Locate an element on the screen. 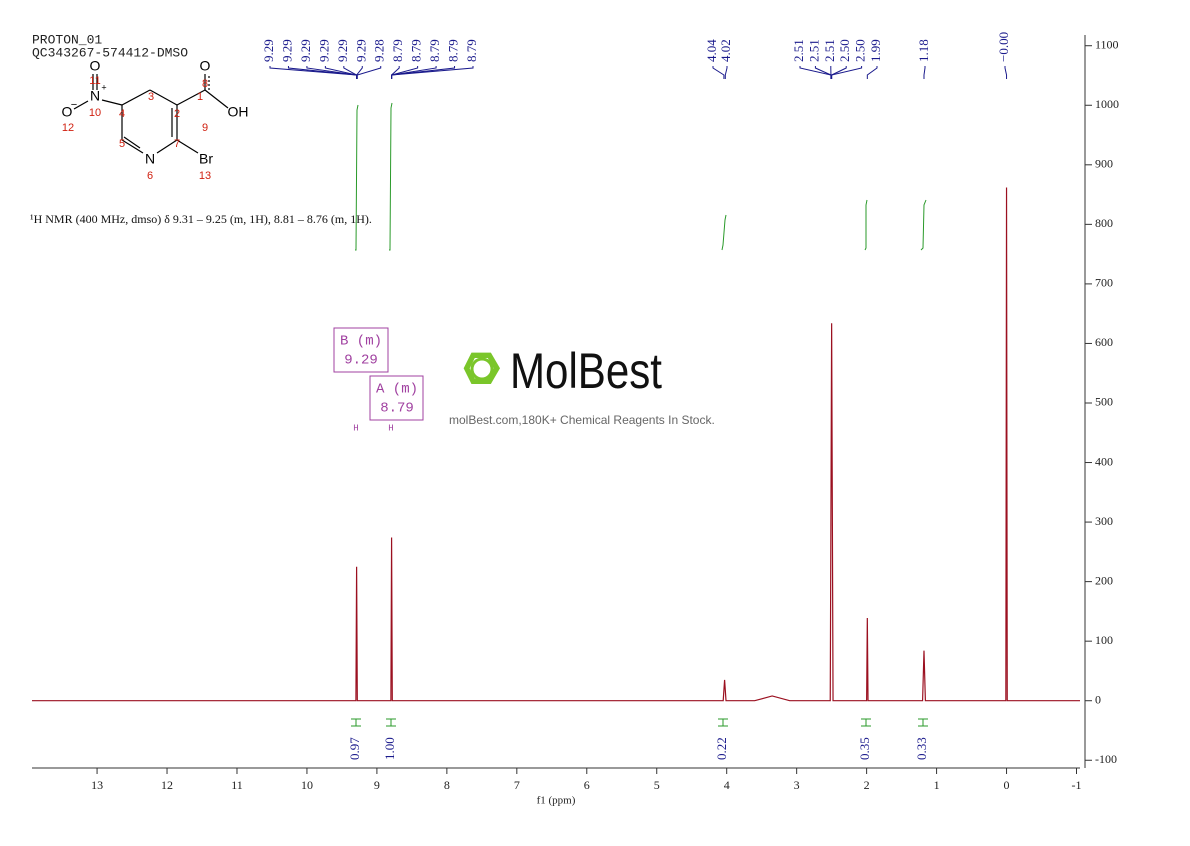  x-tick-label: 11 is located at coordinates (237, 785).